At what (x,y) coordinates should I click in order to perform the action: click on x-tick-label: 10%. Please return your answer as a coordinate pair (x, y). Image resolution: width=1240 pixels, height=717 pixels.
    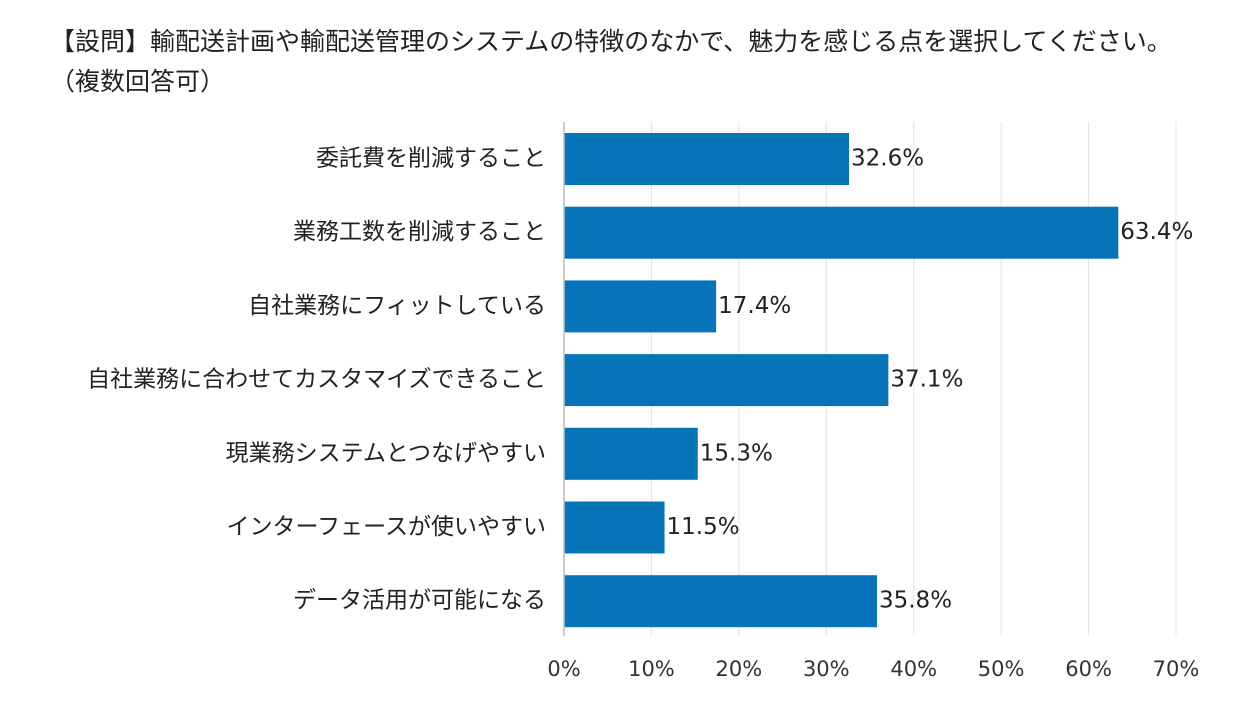
    Looking at the image, I should click on (651, 669).